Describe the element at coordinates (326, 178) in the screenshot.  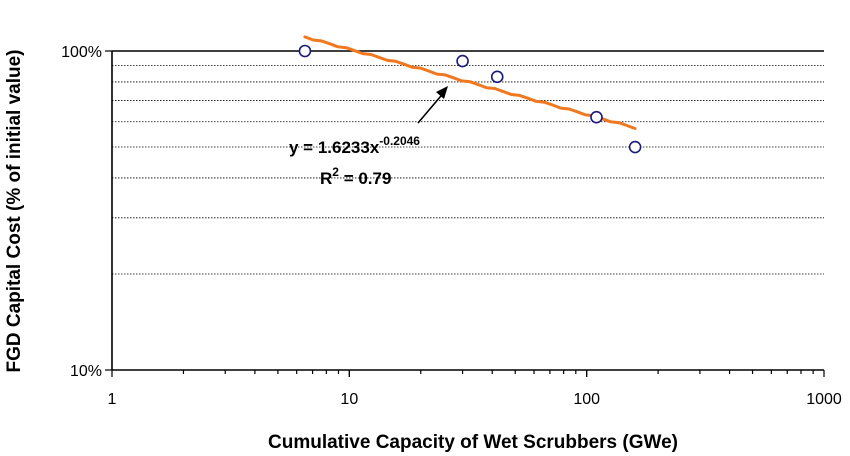
I see `r2-prefix: R` at that location.